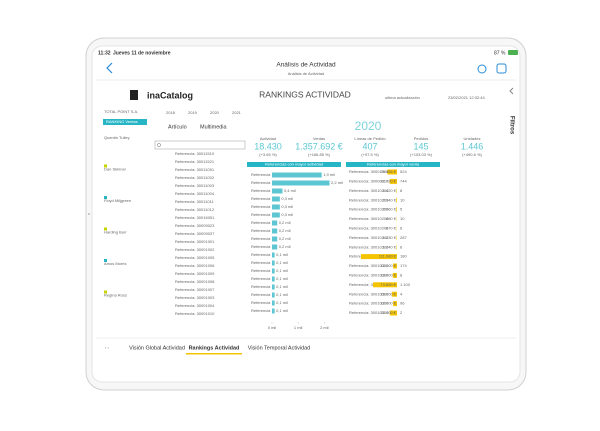 This screenshot has height=431, width=600. What do you see at coordinates (390, 237) in the screenshot?
I see `sales-amount: 1.230 €` at bounding box center [390, 237].